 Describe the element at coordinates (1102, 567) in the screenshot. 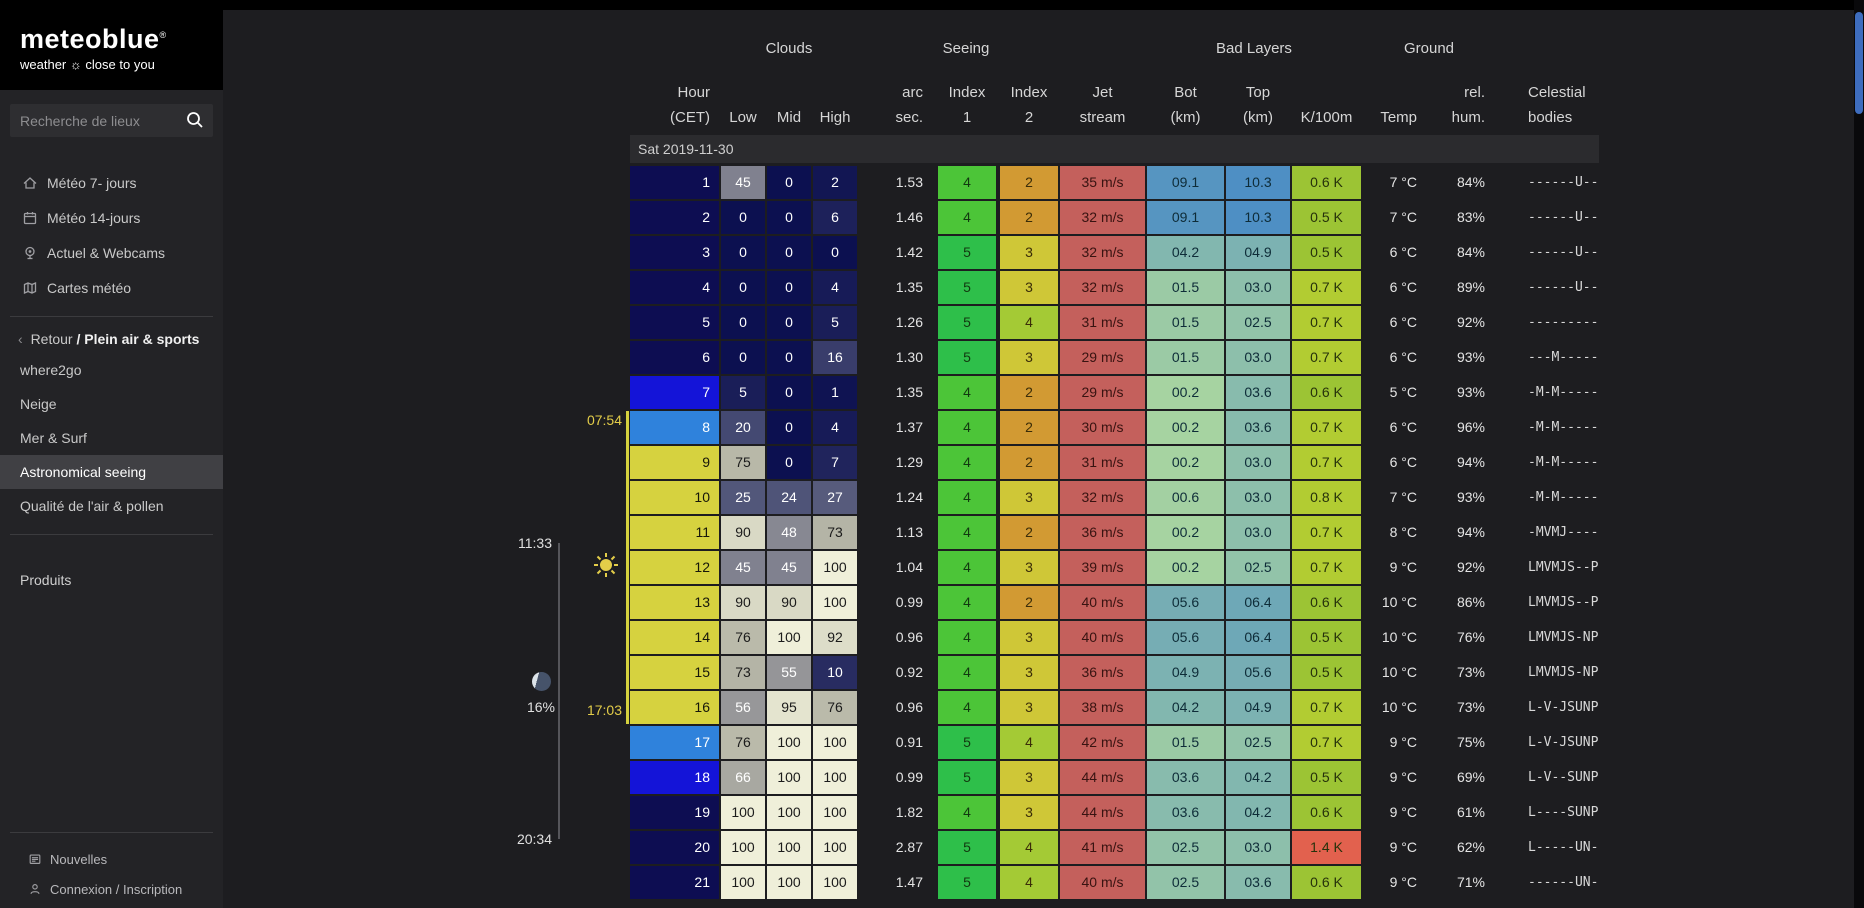

I see `jet-stream-cell: 39 m/s` at that location.